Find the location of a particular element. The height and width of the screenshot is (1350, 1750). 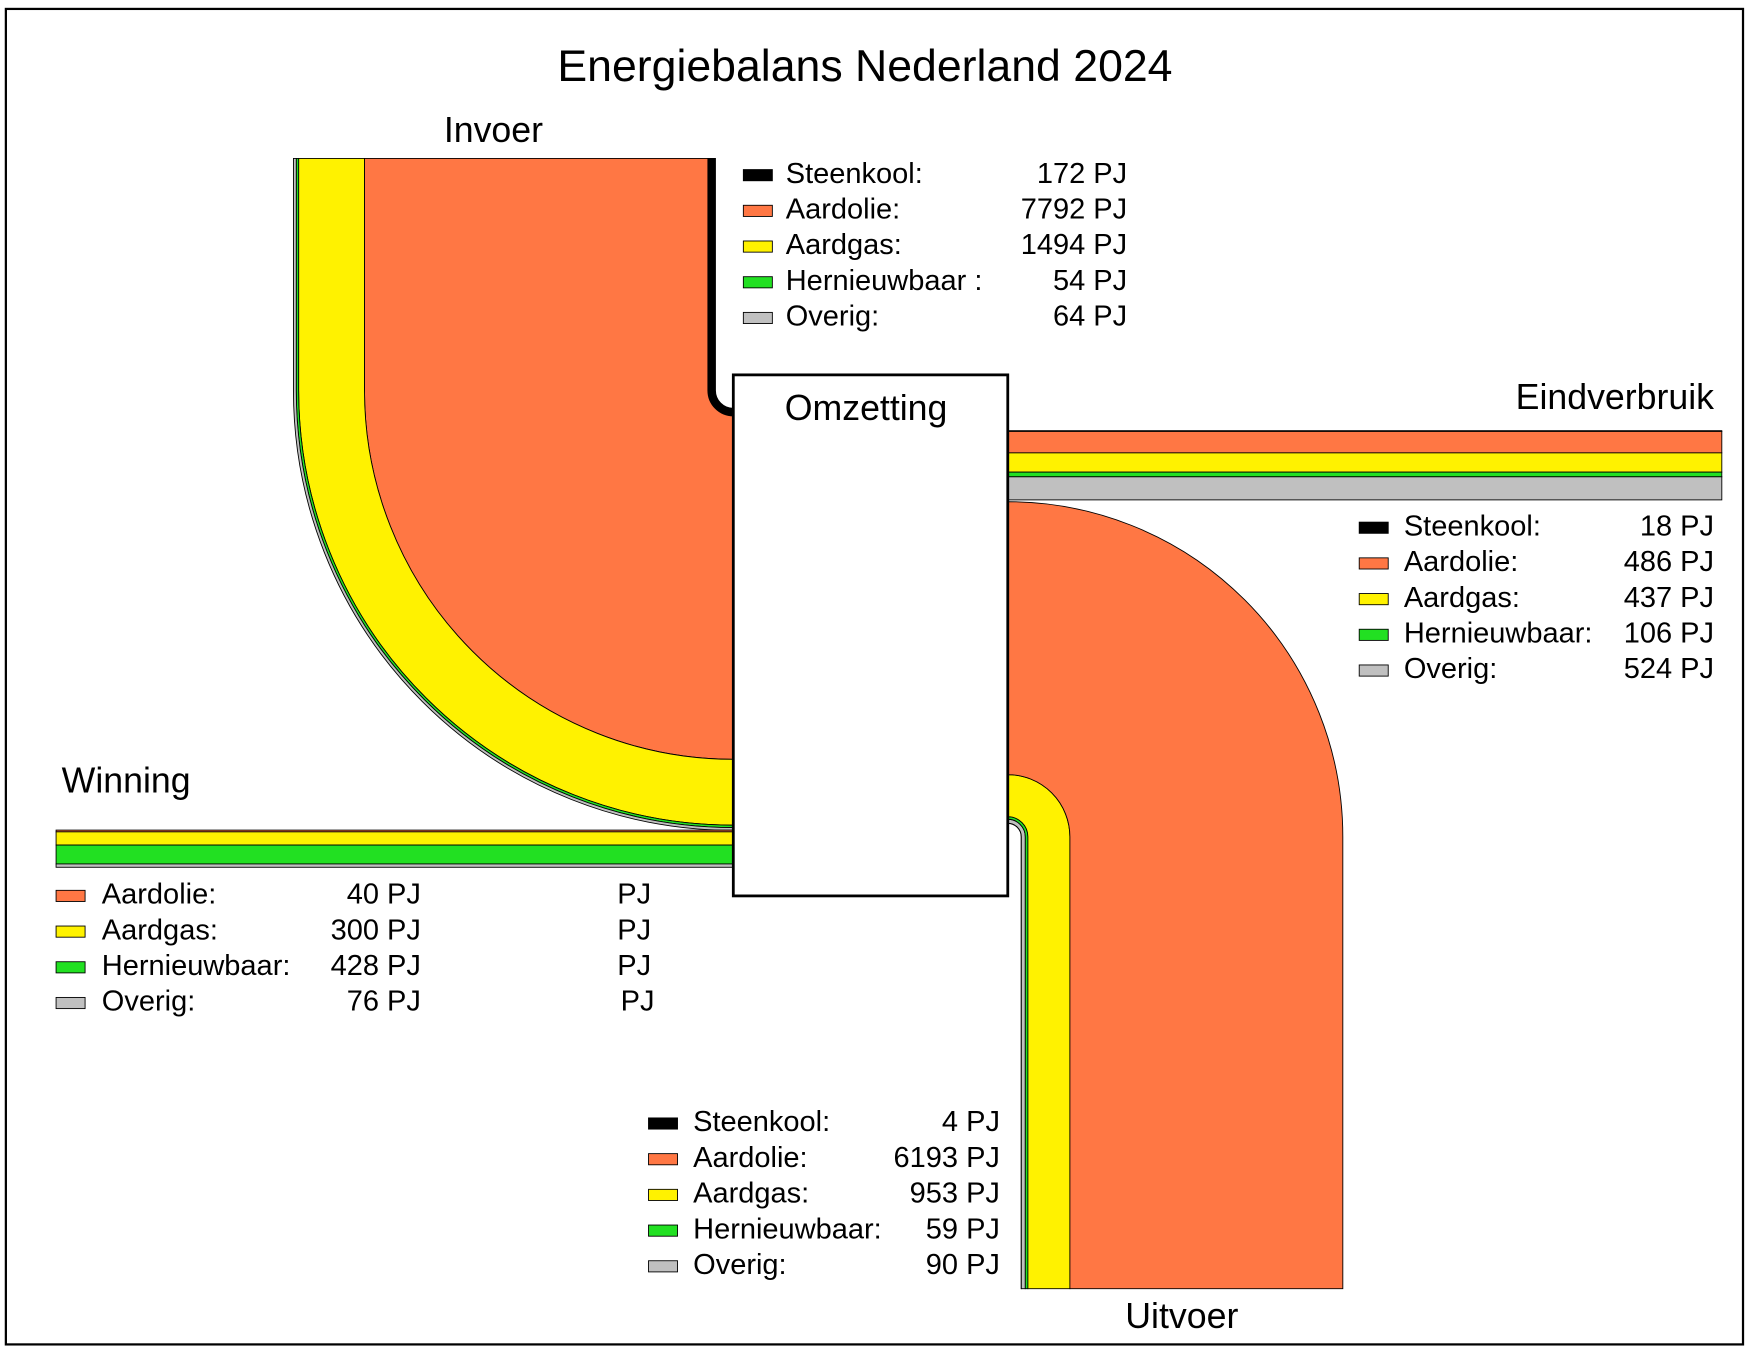

legend-value: 300 PJ is located at coordinates (376, 930).